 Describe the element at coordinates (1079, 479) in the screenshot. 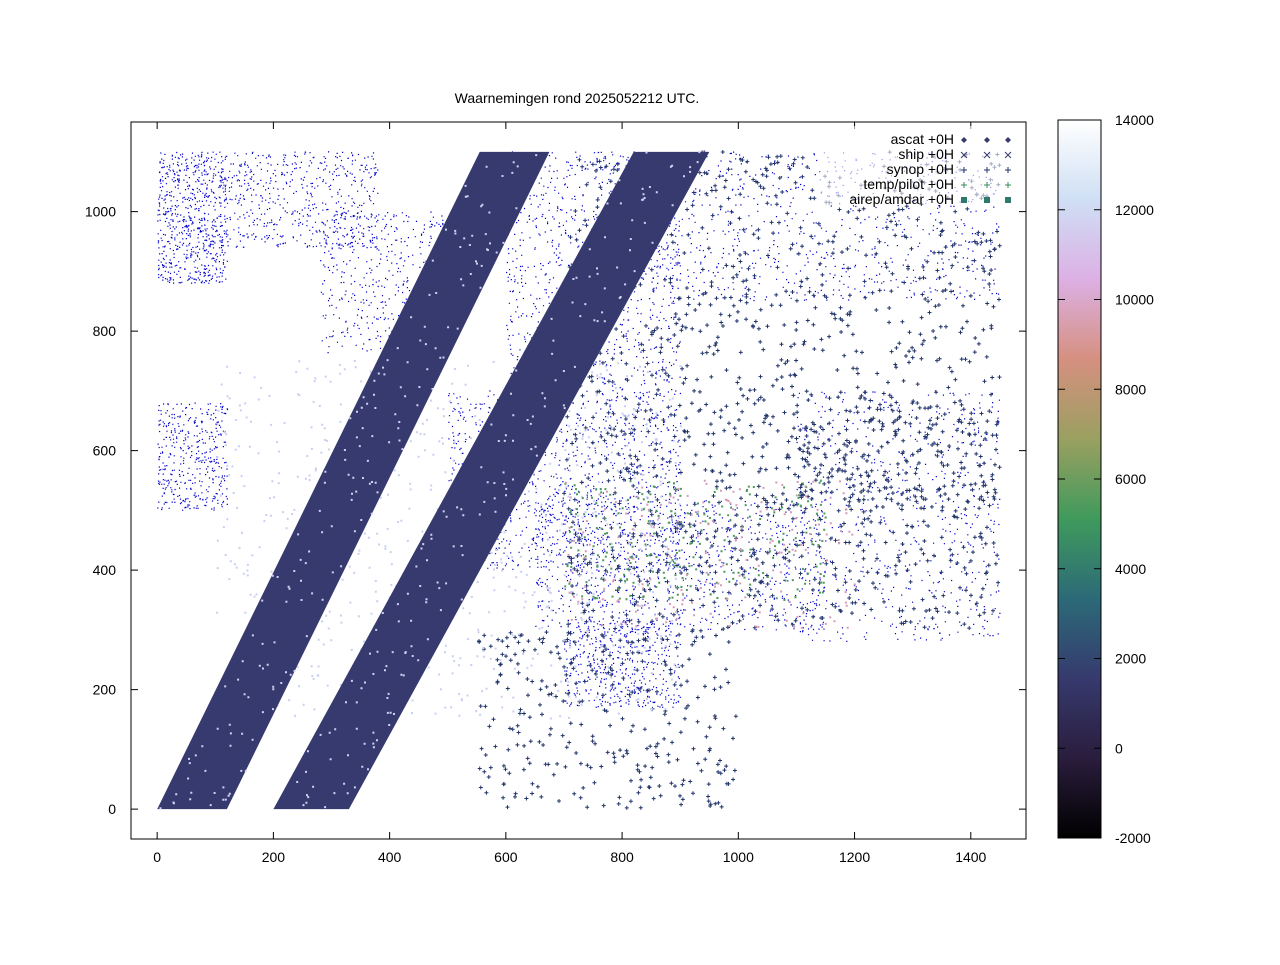

I see `colorbar` at that location.